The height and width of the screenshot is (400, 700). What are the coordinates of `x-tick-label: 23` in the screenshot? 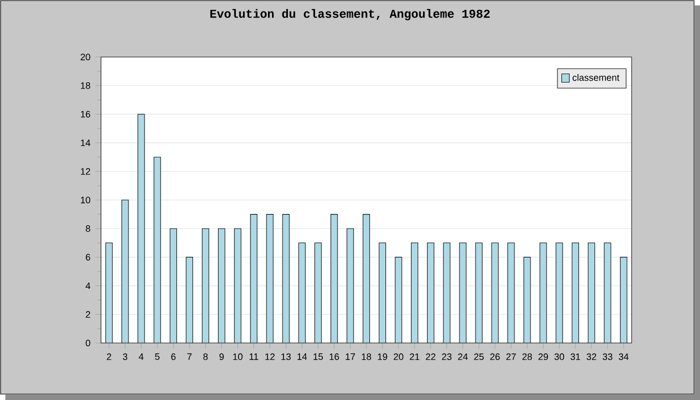 It's located at (447, 356).